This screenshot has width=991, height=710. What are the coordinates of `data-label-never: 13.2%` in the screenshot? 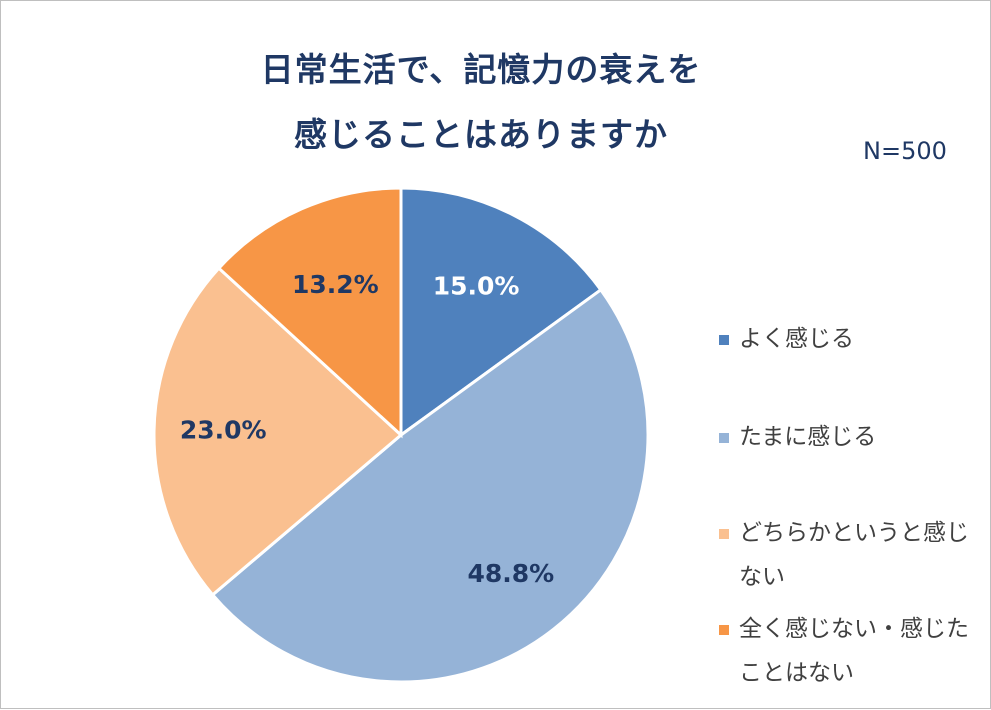 It's located at (335, 284).